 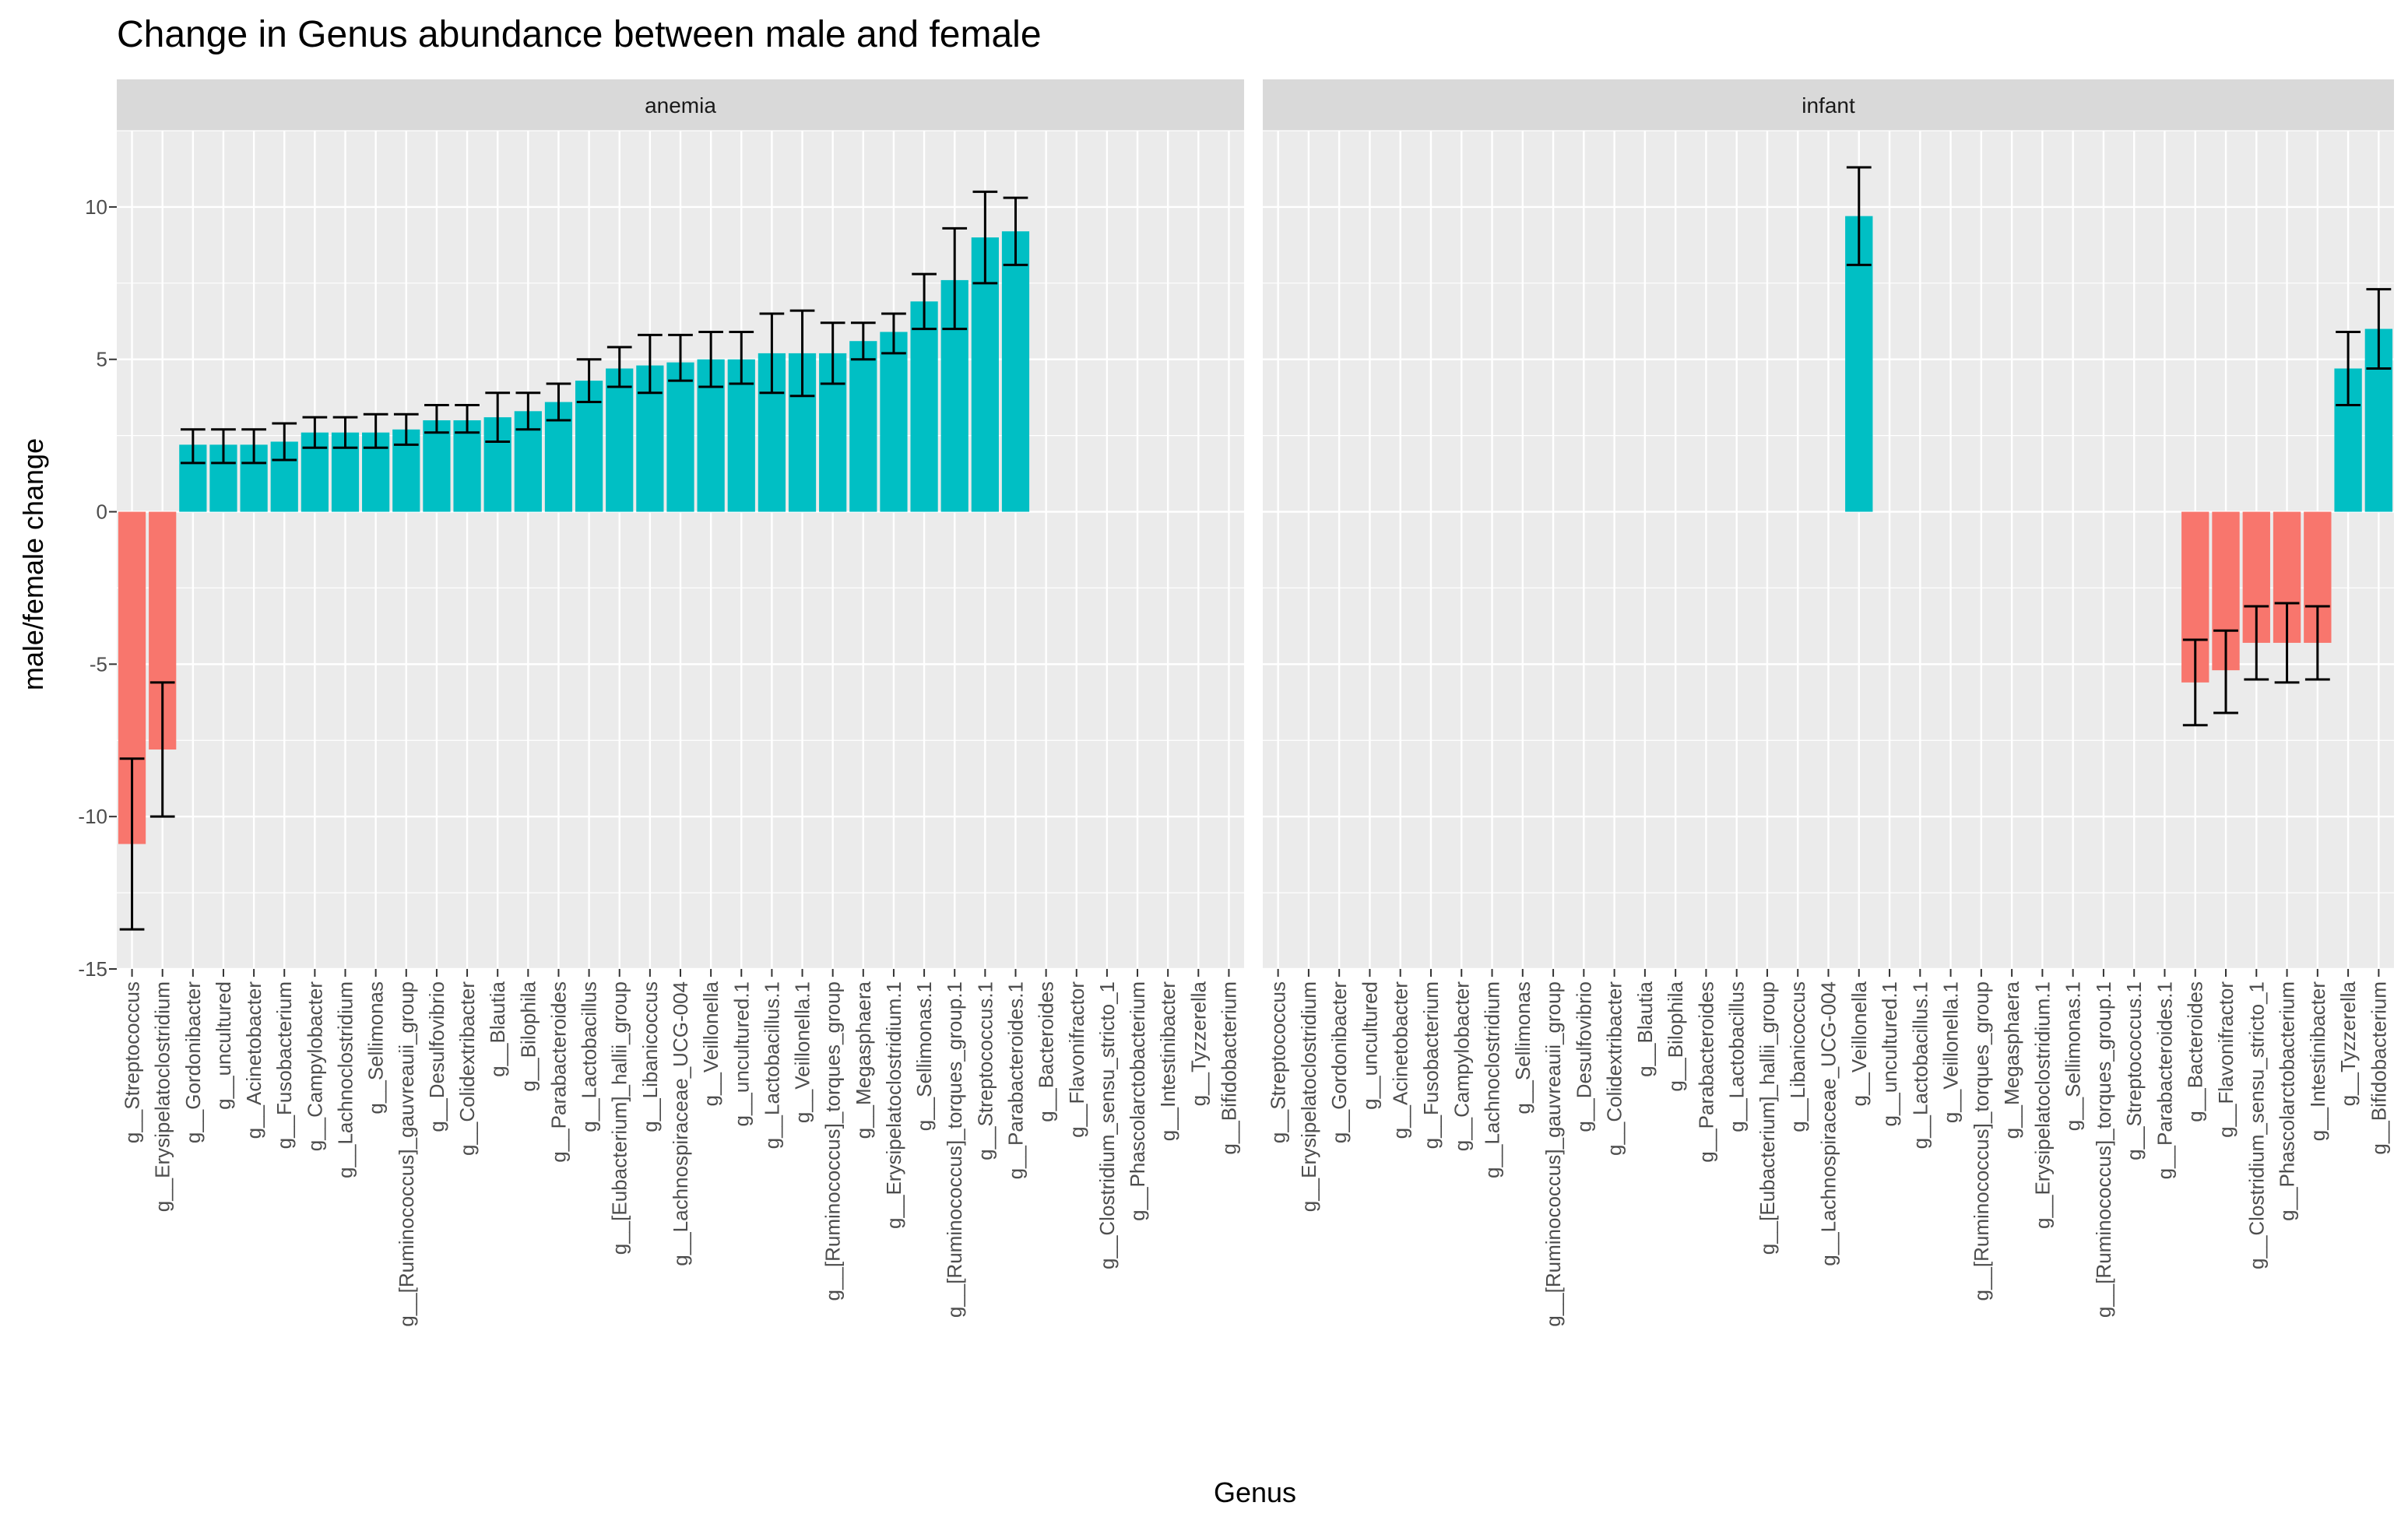 What do you see at coordinates (96, 207) in the screenshot?
I see `y-tick-label: 10` at bounding box center [96, 207].